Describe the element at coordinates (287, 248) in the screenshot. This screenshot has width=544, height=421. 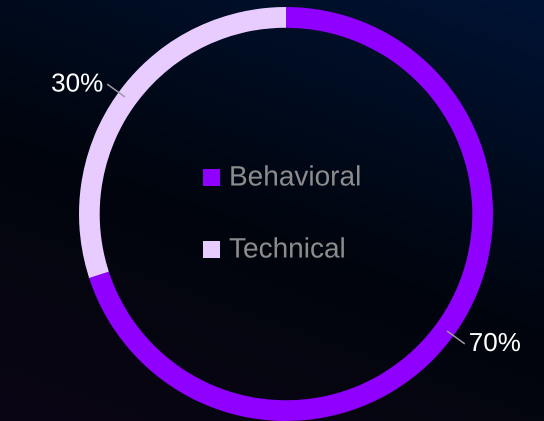
I see `legend-label: Technical` at that location.